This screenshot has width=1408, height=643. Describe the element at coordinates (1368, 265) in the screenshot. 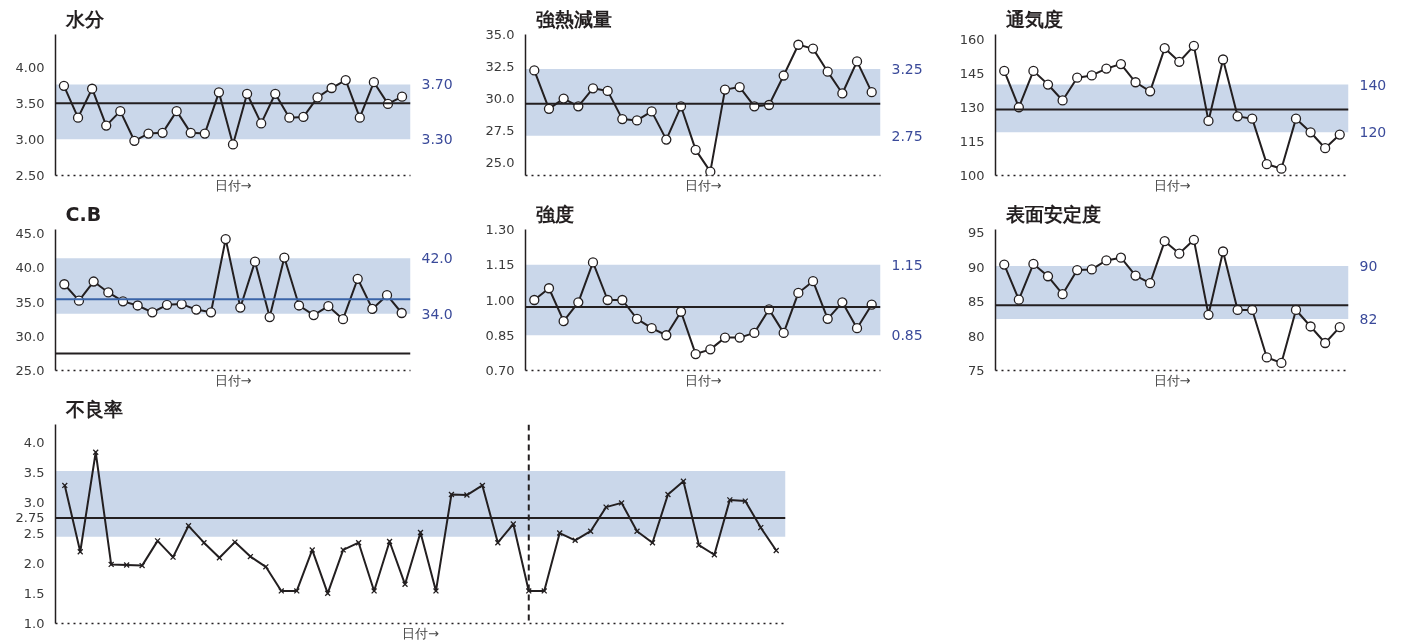

I see `text: 90` at that location.